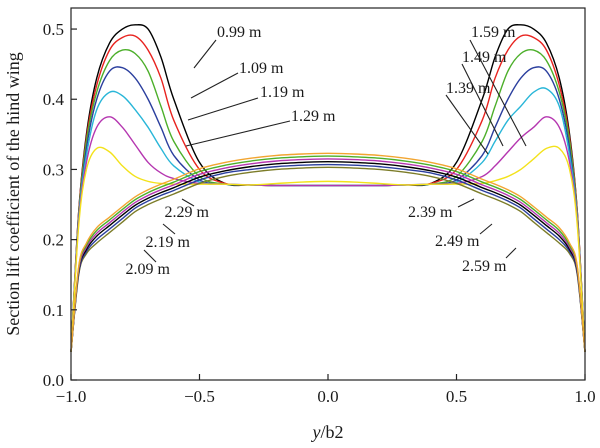 This screenshot has width=600, height=448. I want to click on y-tick-label: 0.3, so click(53, 169).